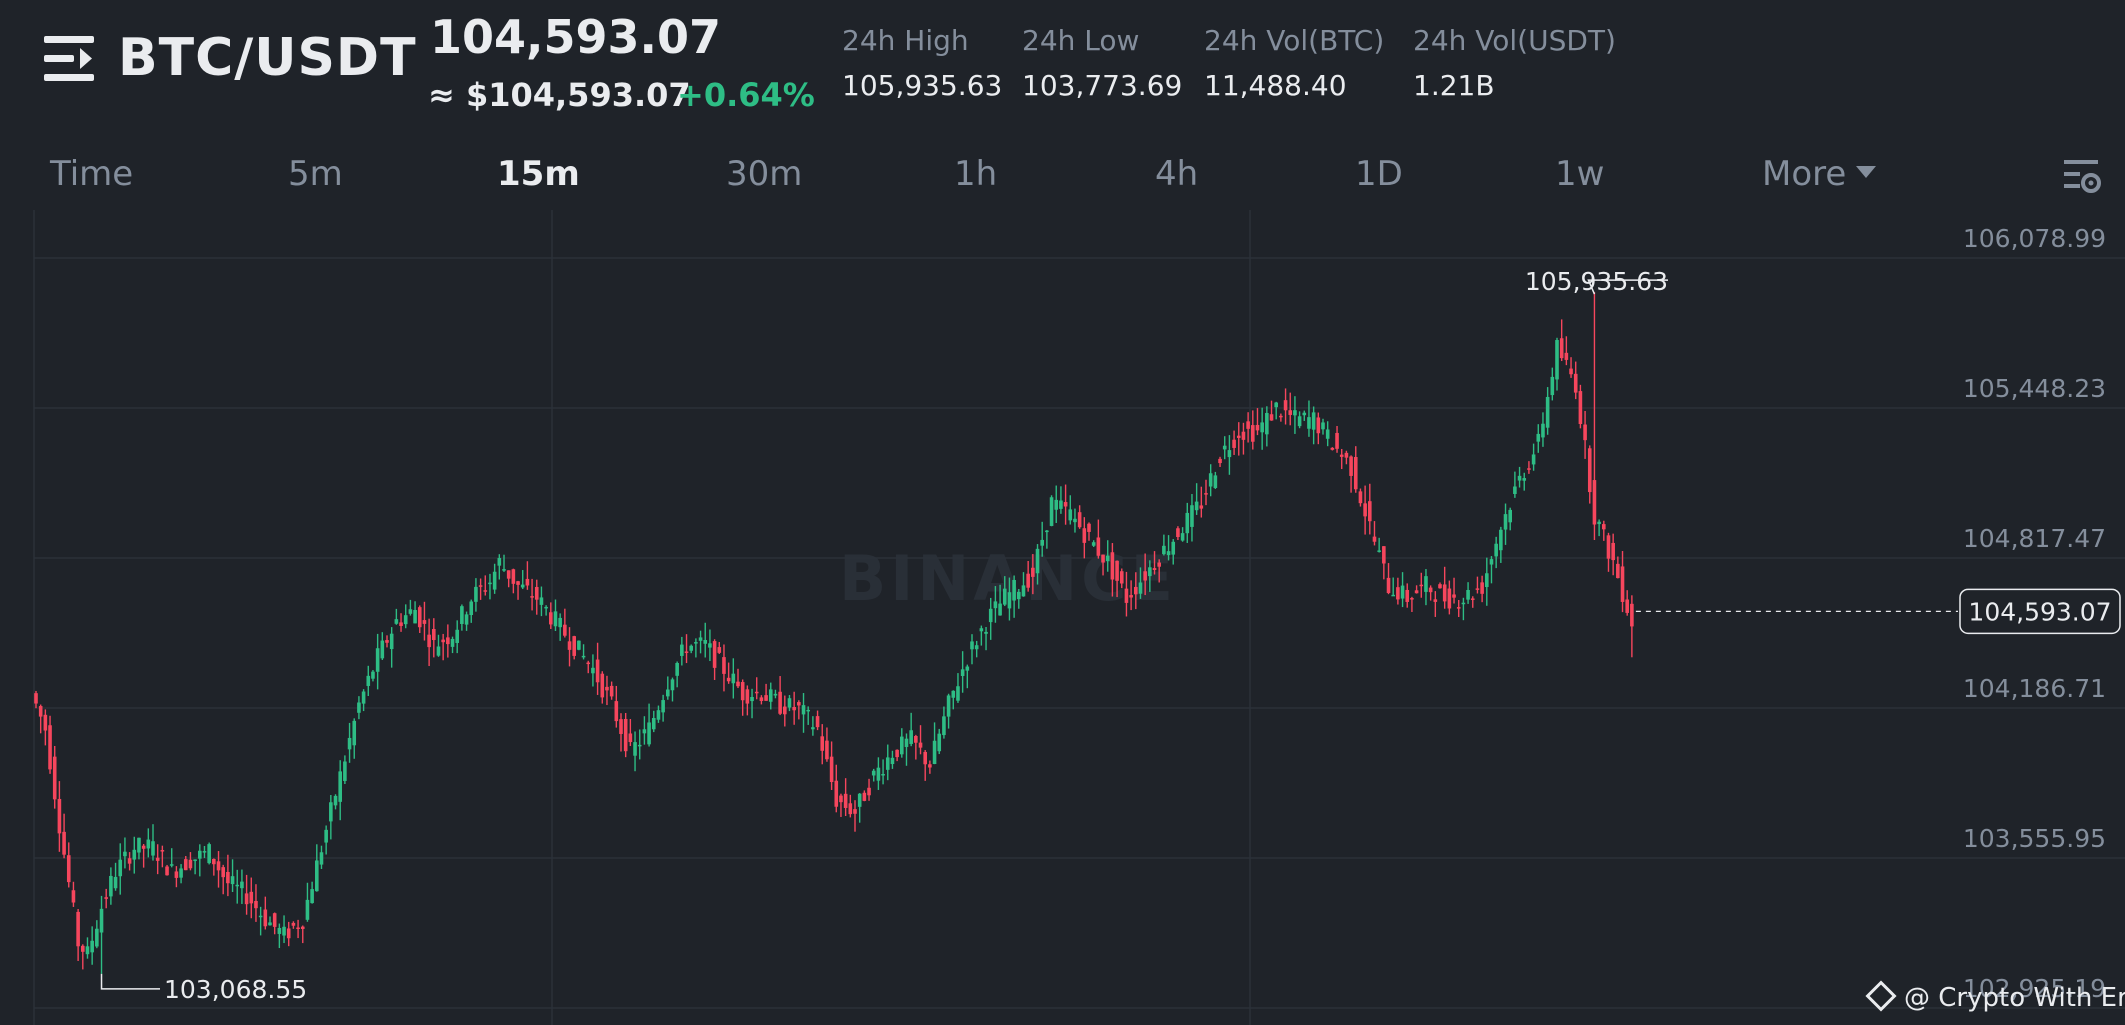 This screenshot has width=2125, height=1025. I want to click on tab-15m: 15m, so click(538, 174).